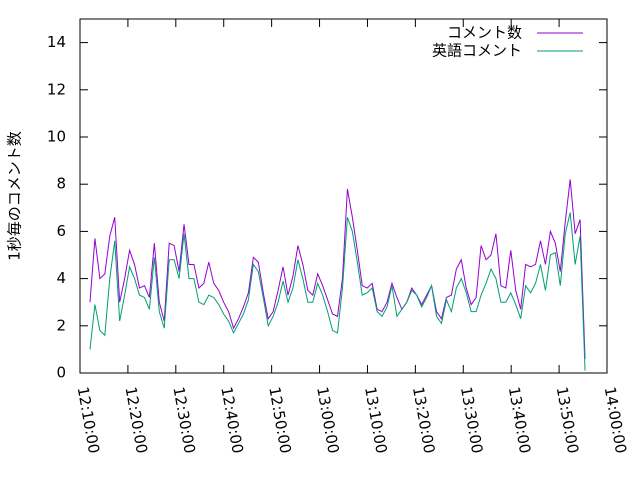  What do you see at coordinates (56, 89) in the screenshot?
I see `y-tick-label: 12` at bounding box center [56, 89].